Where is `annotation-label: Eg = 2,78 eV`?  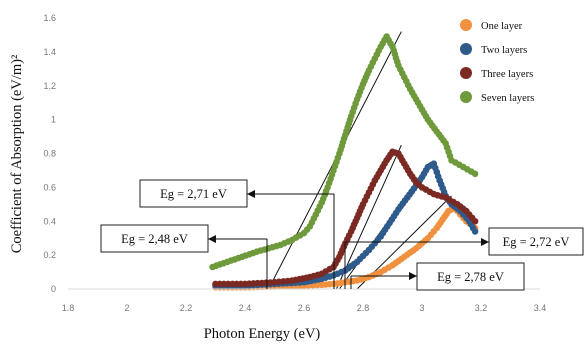
annotation-label: Eg = 2,78 eV is located at coordinates (470, 277).